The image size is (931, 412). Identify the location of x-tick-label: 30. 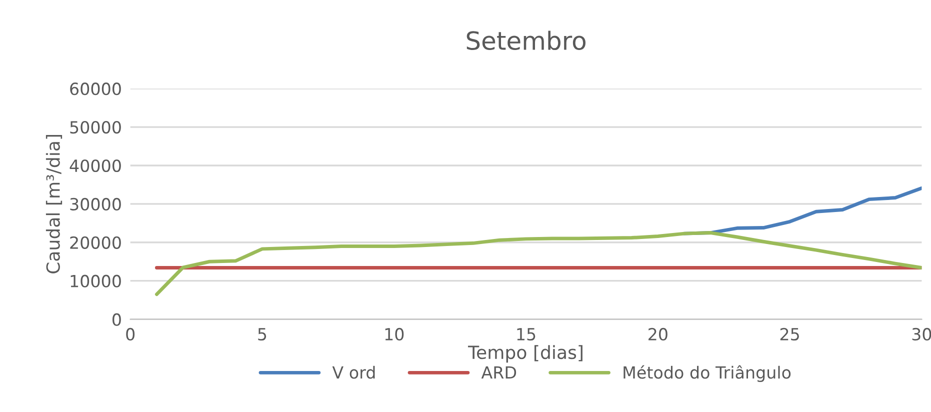
(921, 334).